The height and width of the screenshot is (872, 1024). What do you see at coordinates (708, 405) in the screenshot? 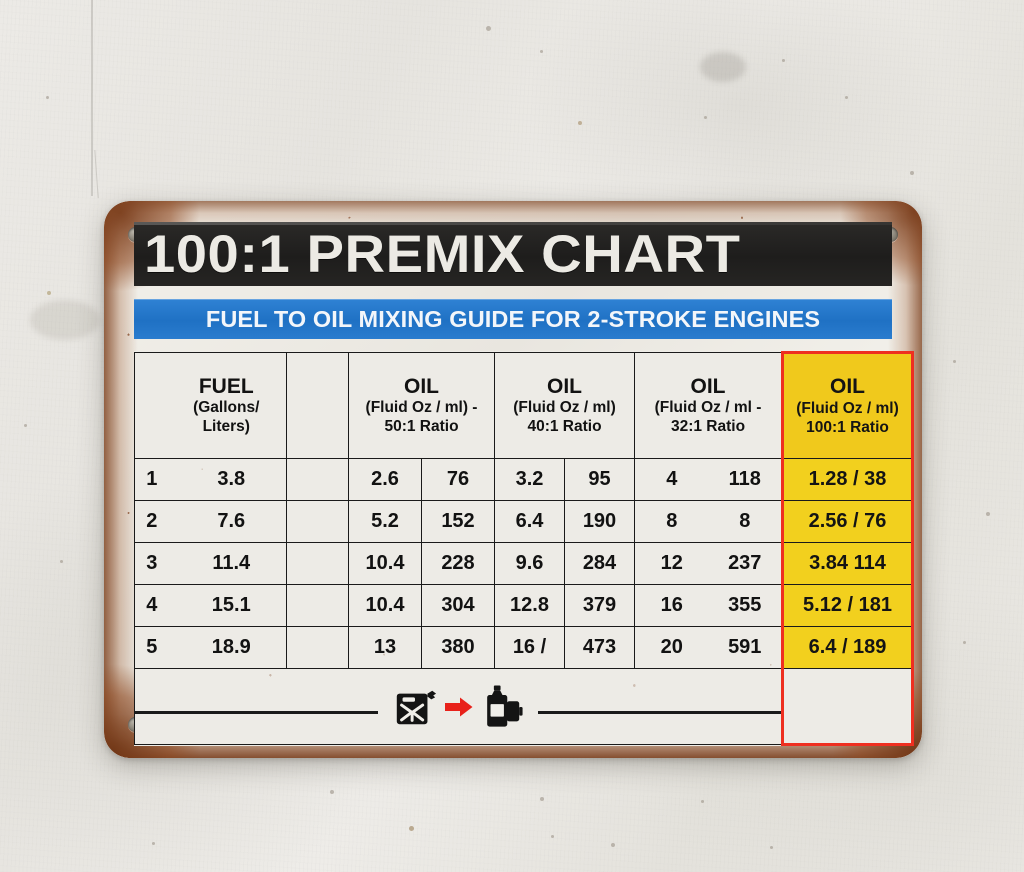
I see `column-header-32-1: OIL (Fluid Oz / ml - 32:1 Ratio` at bounding box center [708, 405].